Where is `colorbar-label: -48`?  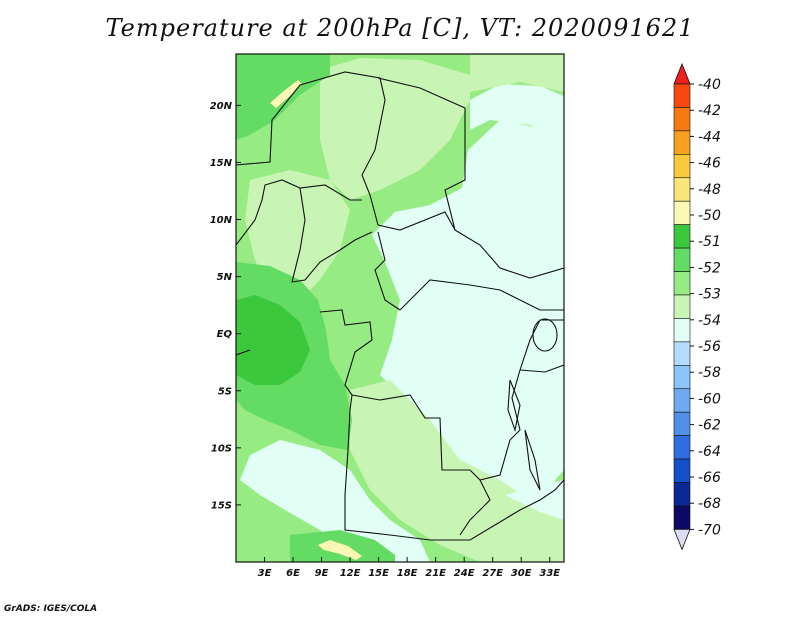
colorbar-label: -48 is located at coordinates (709, 190).